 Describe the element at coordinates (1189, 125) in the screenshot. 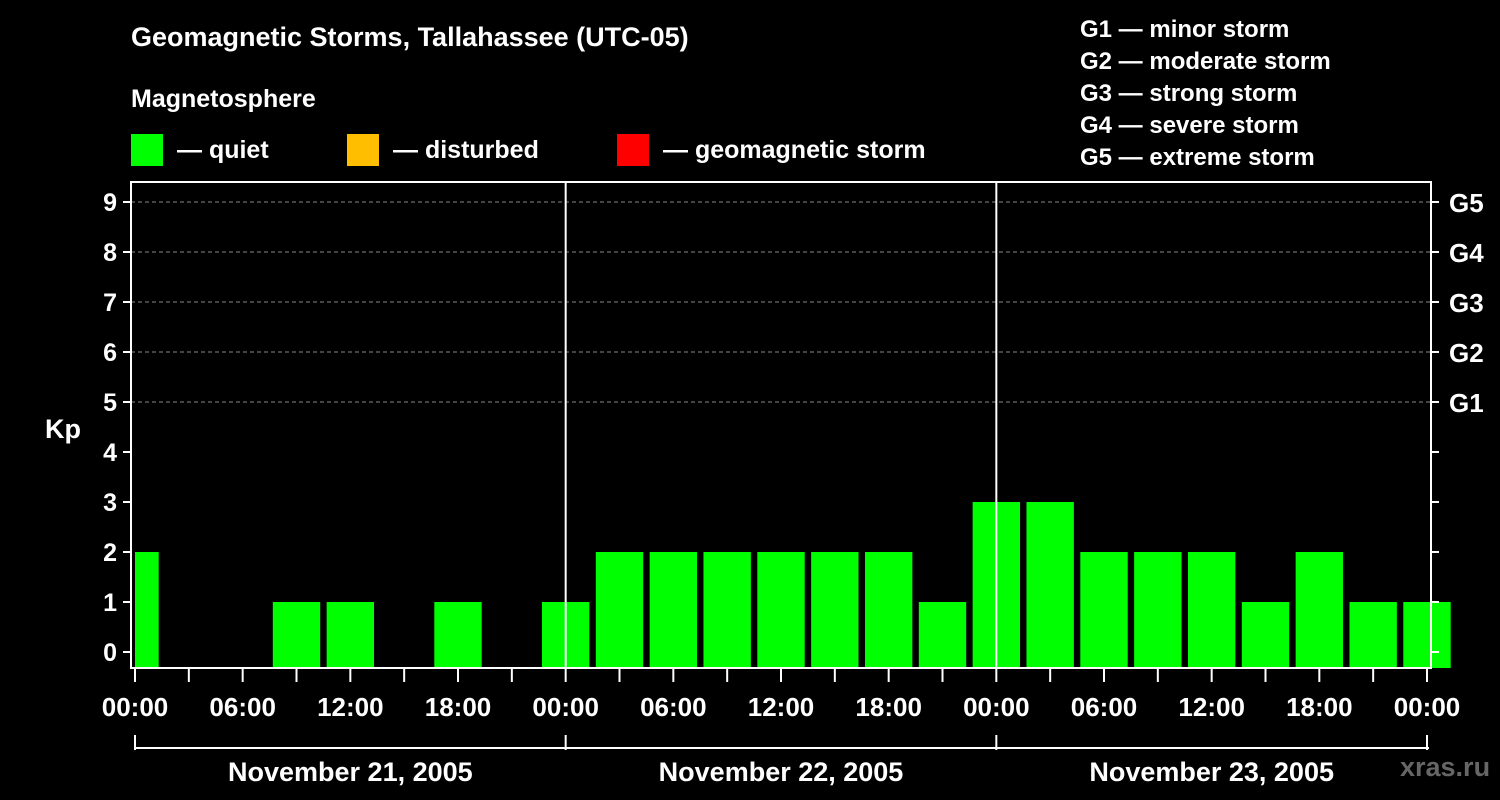

I see `storm-scale-g4: G4 — severe storm` at that location.